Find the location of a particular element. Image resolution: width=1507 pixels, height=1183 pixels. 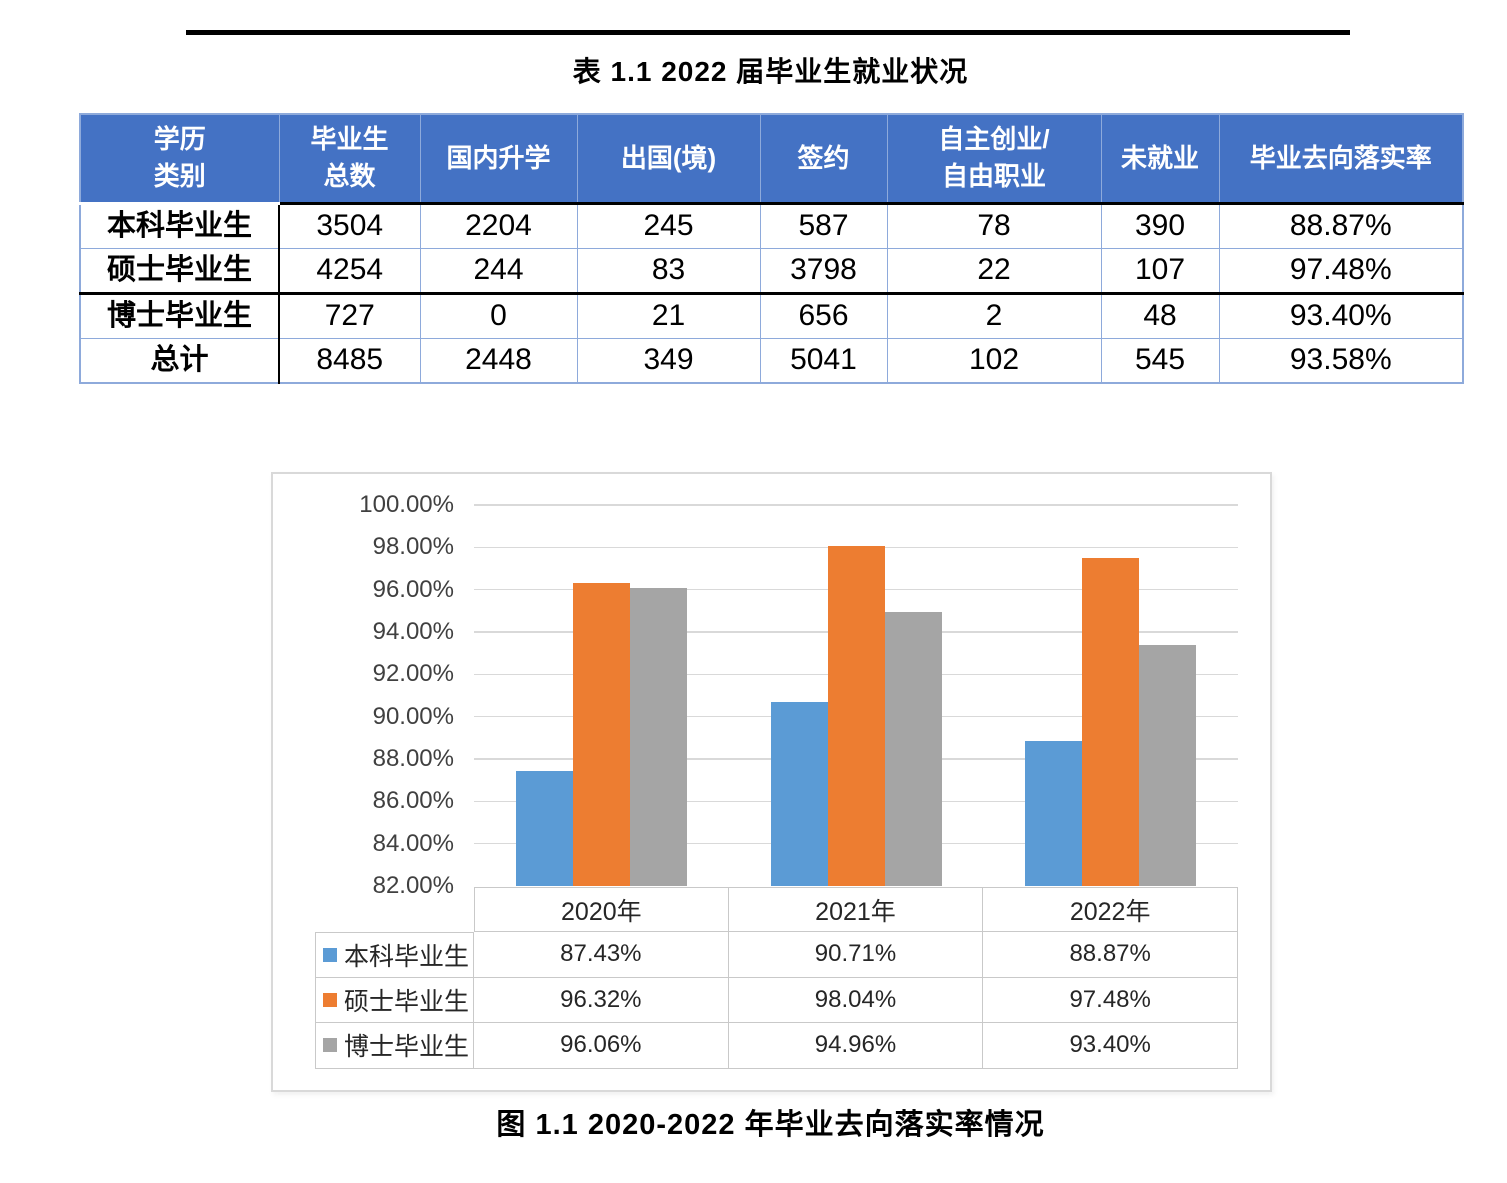

cell-undergraduate-3: 587 is located at coordinates (823, 225).